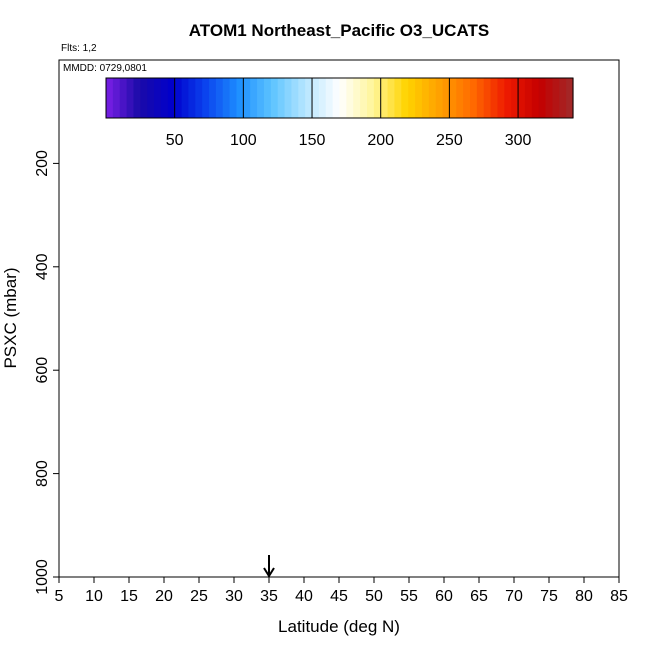  I want to click on colorbar-frame, so click(339, 98).